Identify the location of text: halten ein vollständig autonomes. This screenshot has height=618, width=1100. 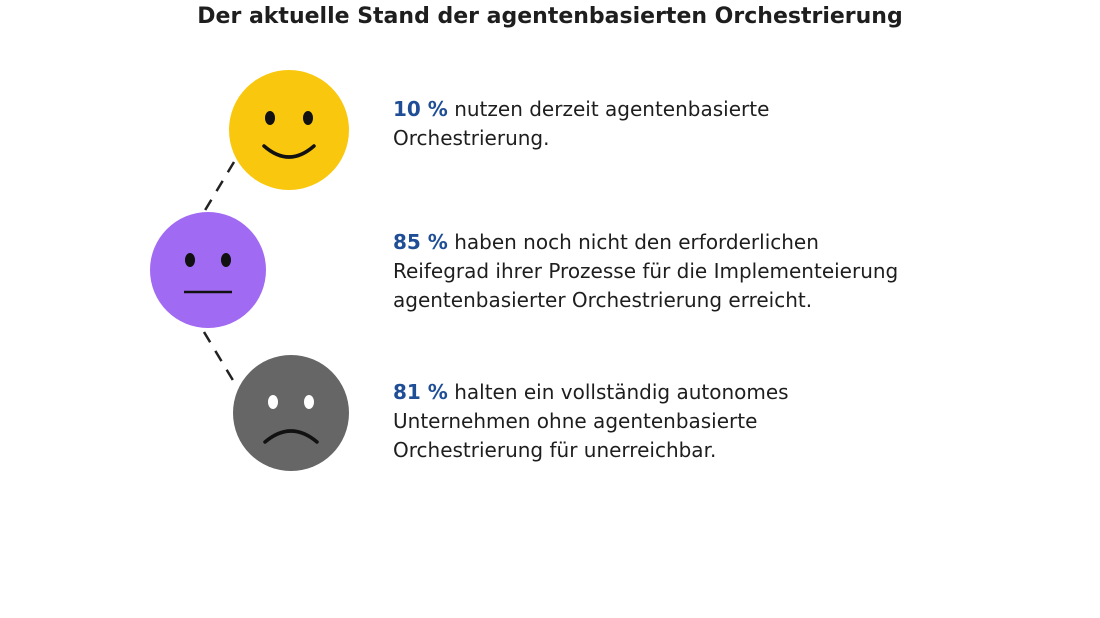
(621, 392).